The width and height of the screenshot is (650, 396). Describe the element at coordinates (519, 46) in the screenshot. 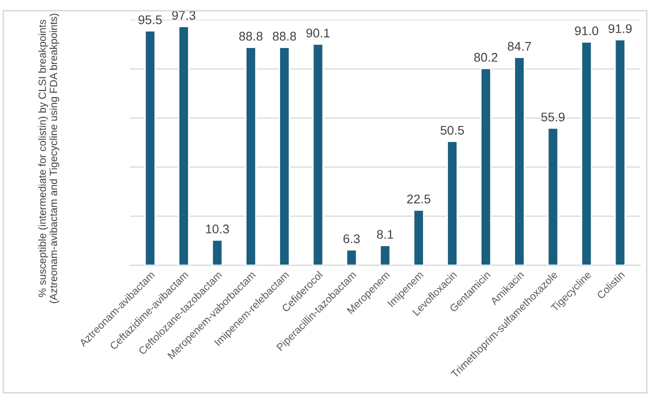

I see `data-label: 84.7` at that location.